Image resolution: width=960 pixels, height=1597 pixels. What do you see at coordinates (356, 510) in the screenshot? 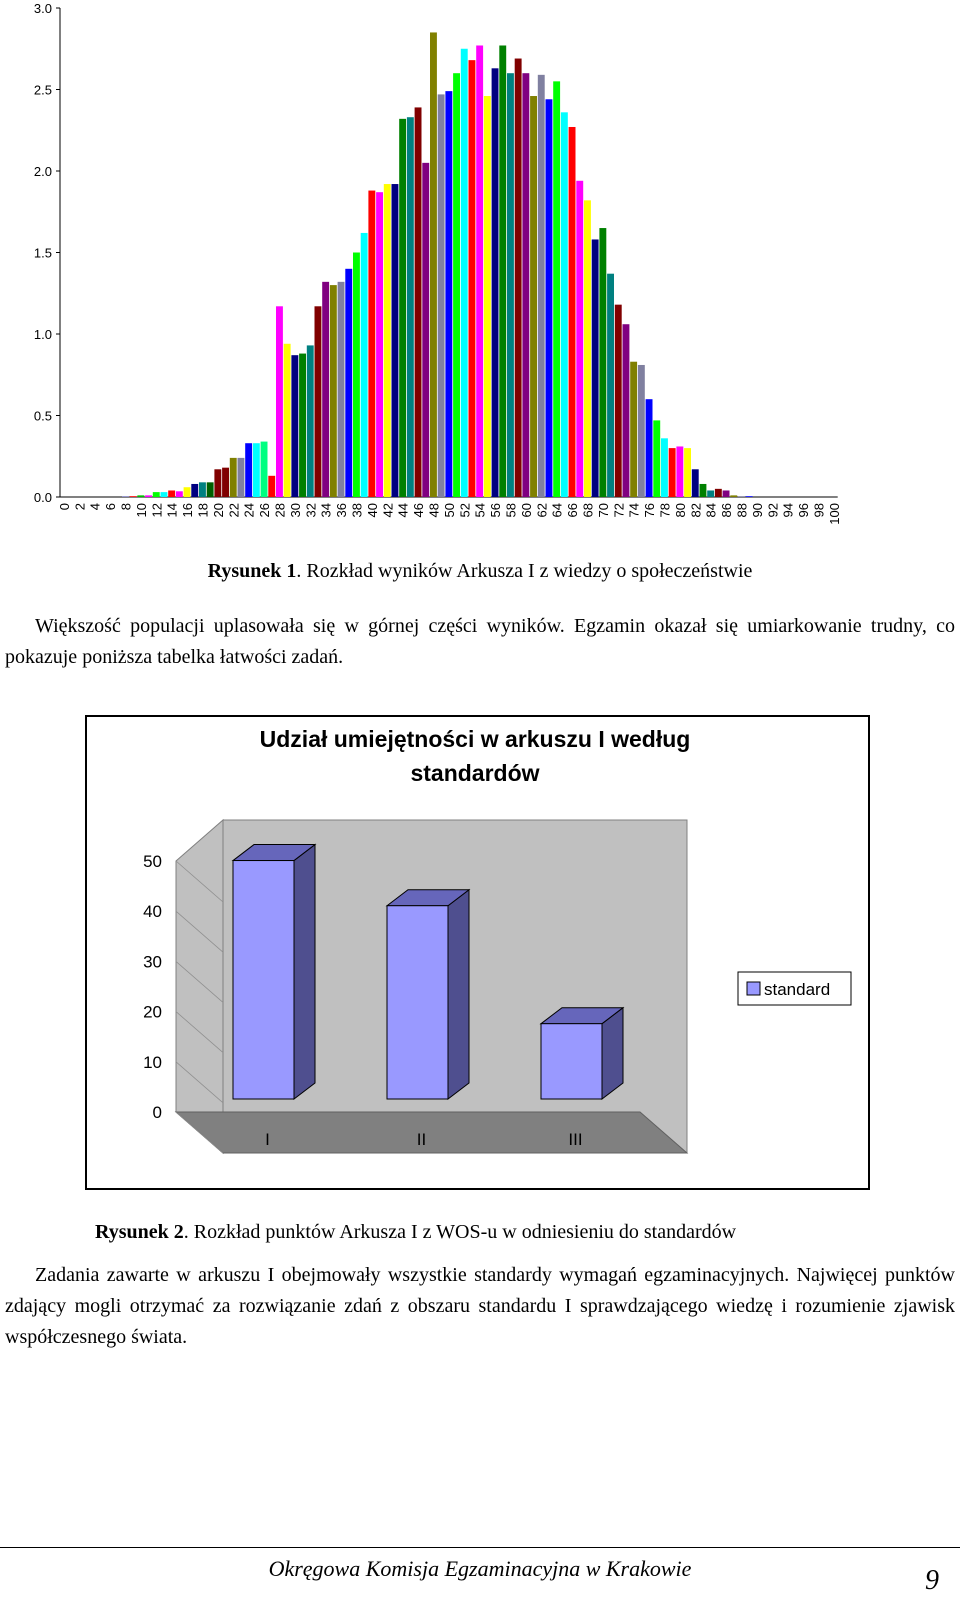
I see `x-tick-label: 38` at bounding box center [356, 510].